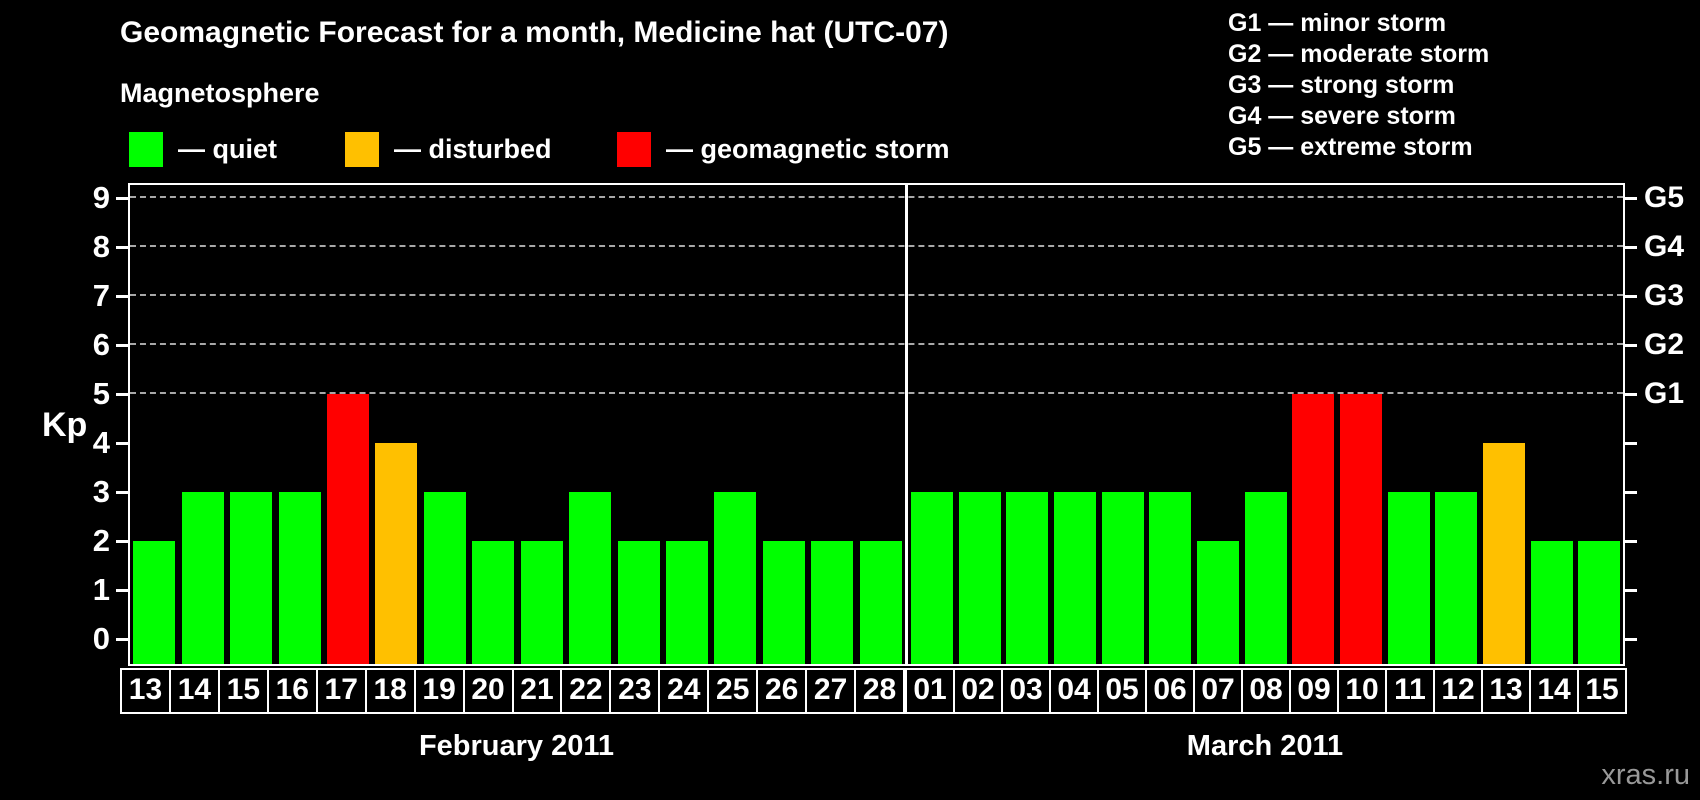  I want to click on y-tick-label-0: 0, so click(101, 638).